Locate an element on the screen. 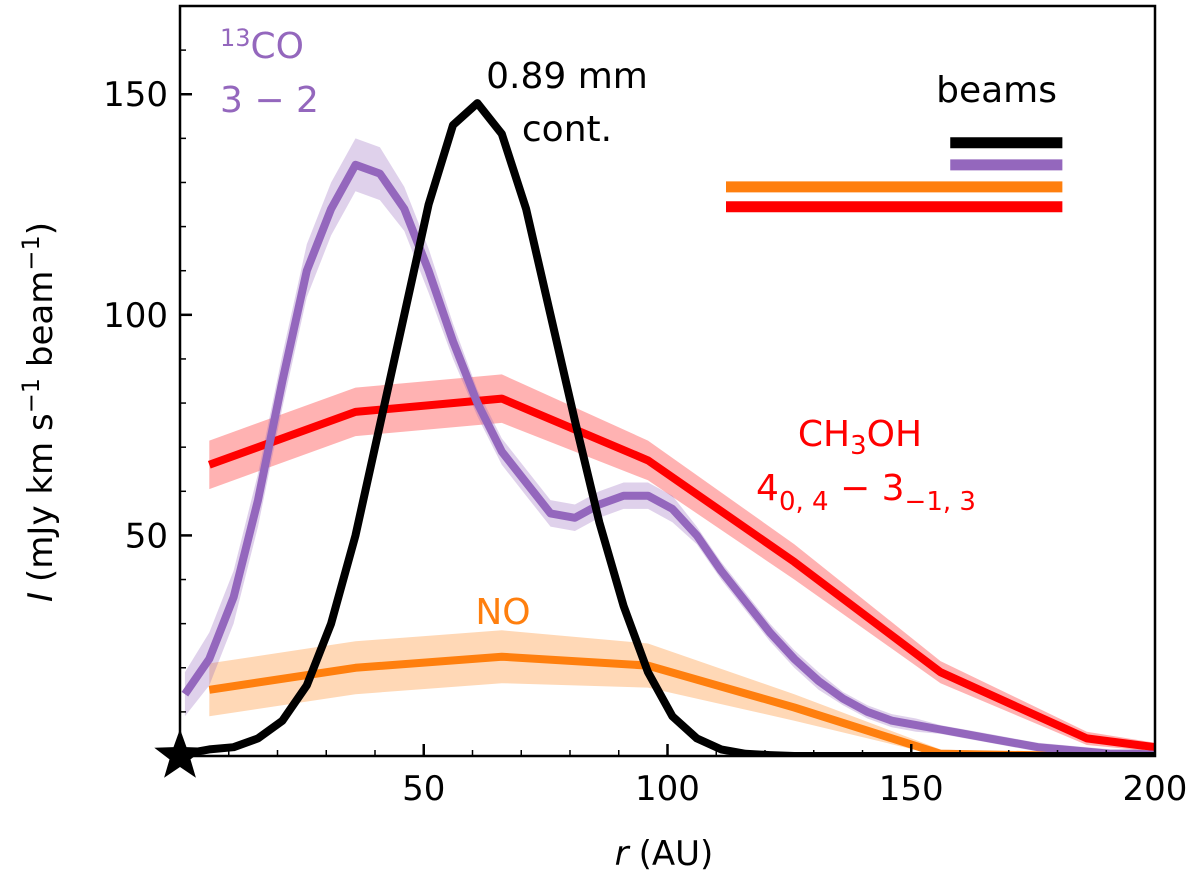  annotation-13co-transition: 3 − 2 is located at coordinates (269, 100).